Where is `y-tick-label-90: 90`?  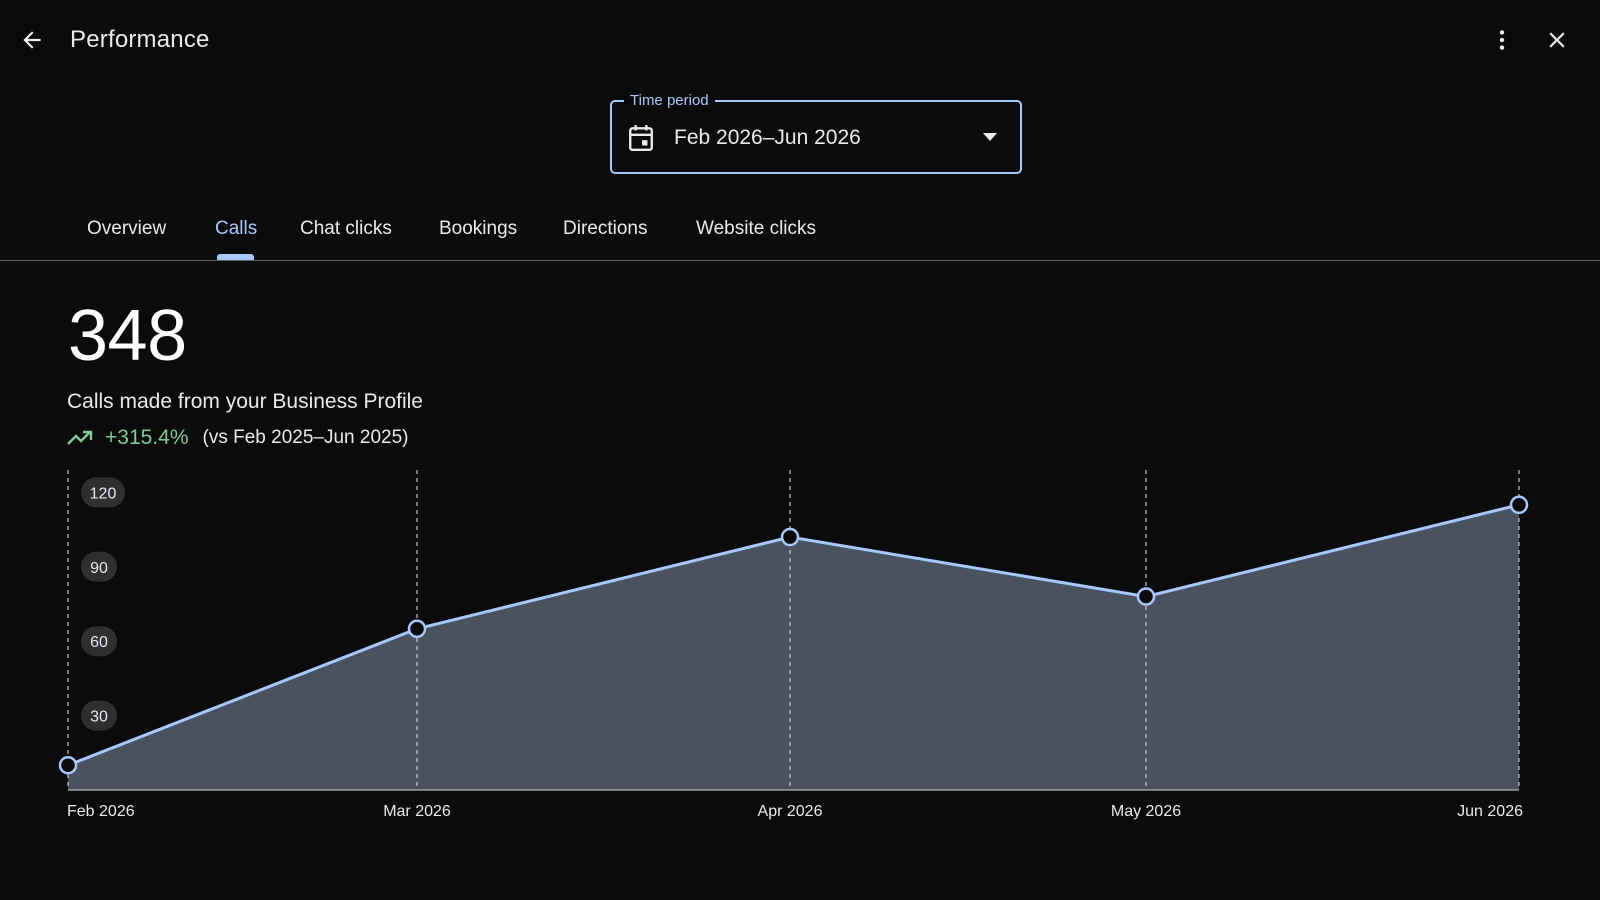
y-tick-label-90: 90 is located at coordinates (99, 568).